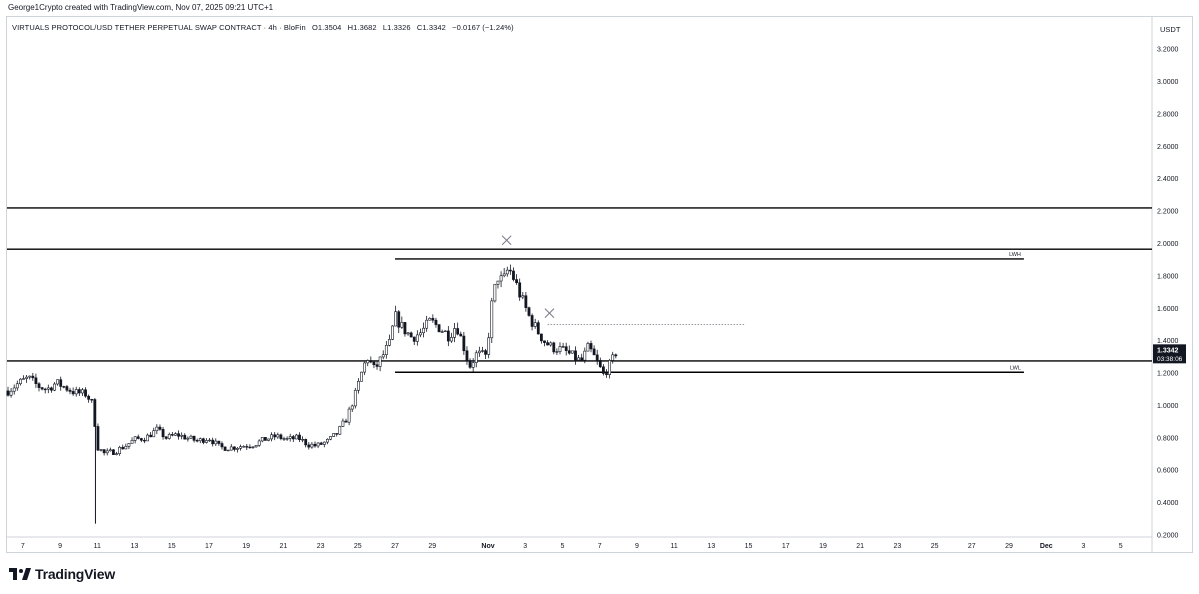 Image resolution: width=1199 pixels, height=594 pixels. Describe the element at coordinates (1168, 536) in the screenshot. I see `price-tick-label: 0.2000` at that location.